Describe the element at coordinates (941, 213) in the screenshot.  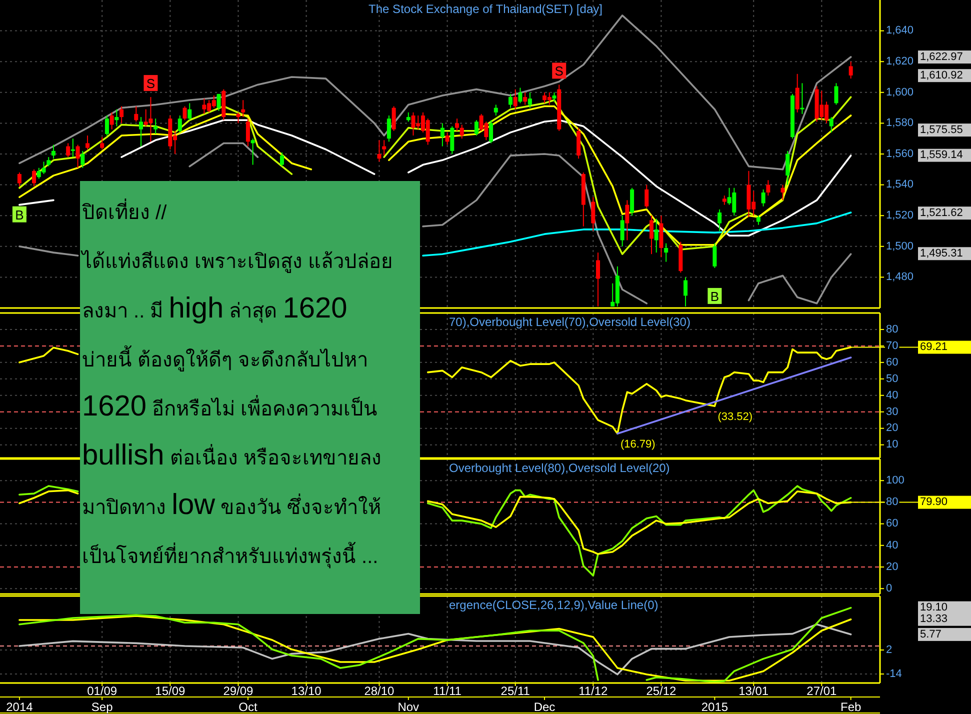
I see `y2-tick-label: 1,521.62` at that location.